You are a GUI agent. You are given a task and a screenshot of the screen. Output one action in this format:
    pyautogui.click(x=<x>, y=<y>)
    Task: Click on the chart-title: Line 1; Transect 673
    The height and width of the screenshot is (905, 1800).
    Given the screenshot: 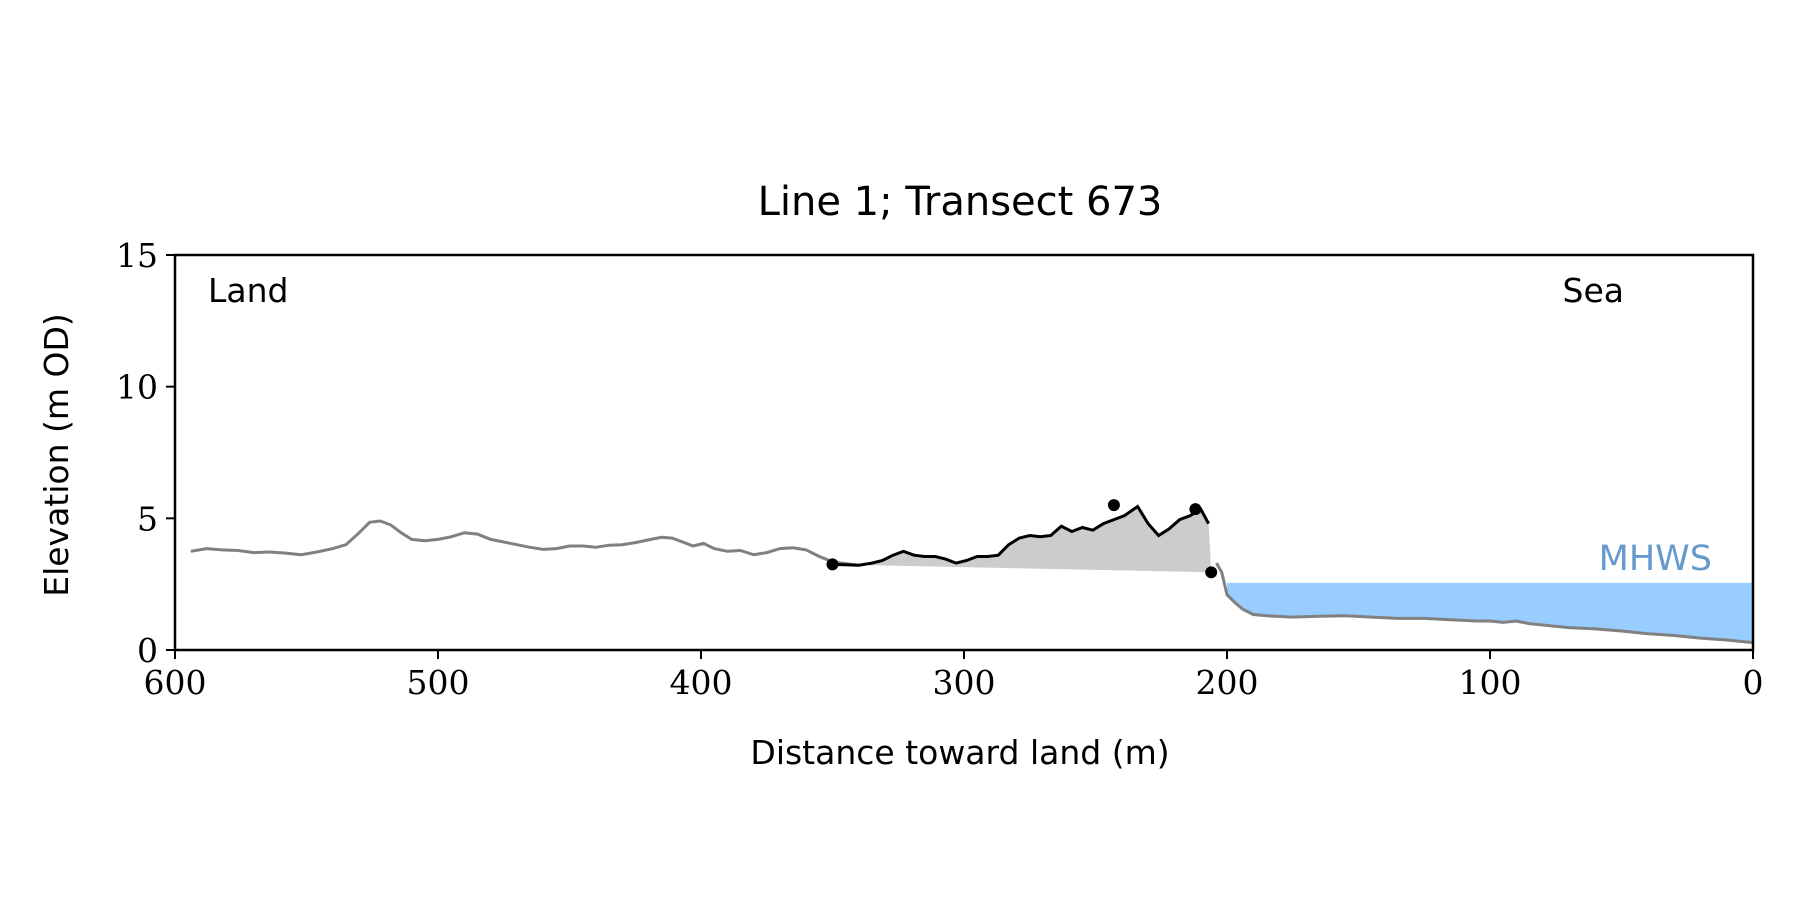 What is the action you would take?
    pyautogui.click(x=960, y=202)
    